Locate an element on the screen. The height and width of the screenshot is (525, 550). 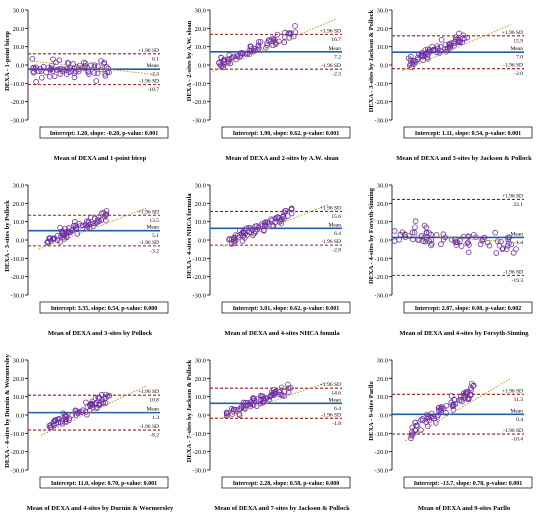
lower-limit-value: -8.2 is located at coordinates (154, 436).